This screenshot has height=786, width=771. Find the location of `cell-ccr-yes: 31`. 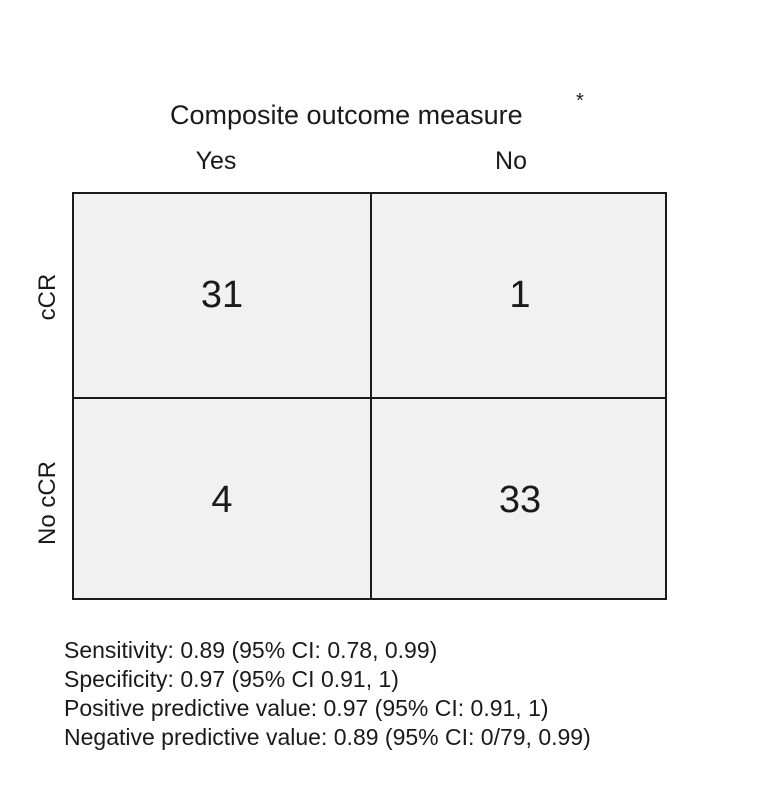

cell-ccr-yes: 31 is located at coordinates (222, 294).